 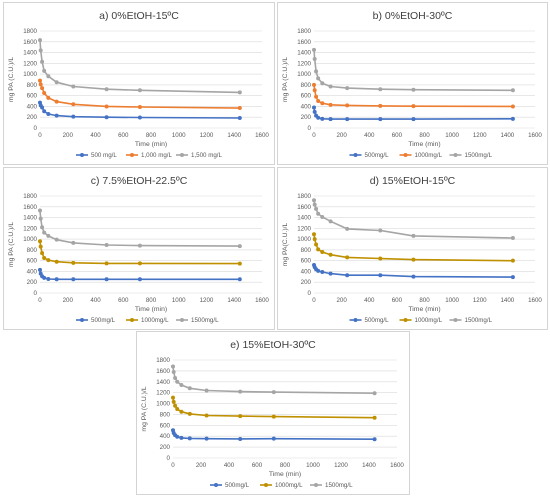 What do you see at coordinates (11, 244) in the screenshot?
I see `y-axis-label: mg PA (C.U.)/L` at bounding box center [11, 244].